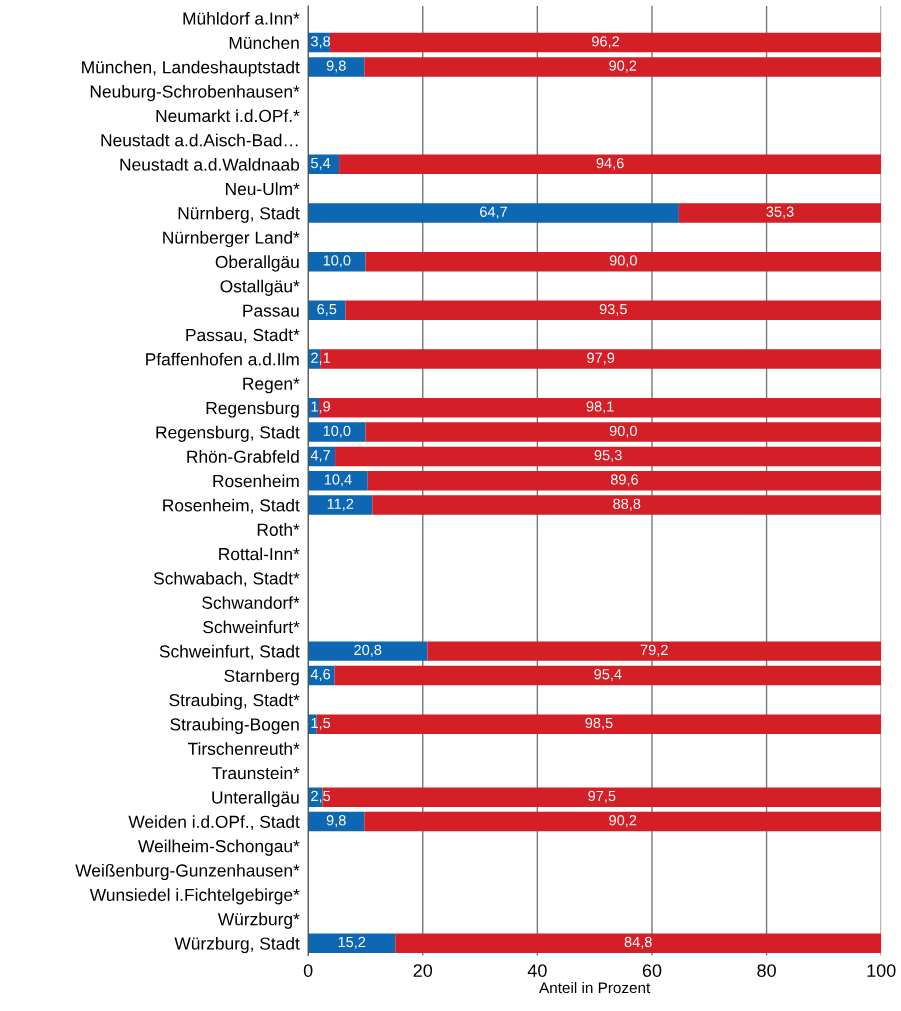 The image size is (901, 1011). What do you see at coordinates (252, 409) in the screenshot?
I see `y-tick-label: Regensburg` at bounding box center [252, 409].